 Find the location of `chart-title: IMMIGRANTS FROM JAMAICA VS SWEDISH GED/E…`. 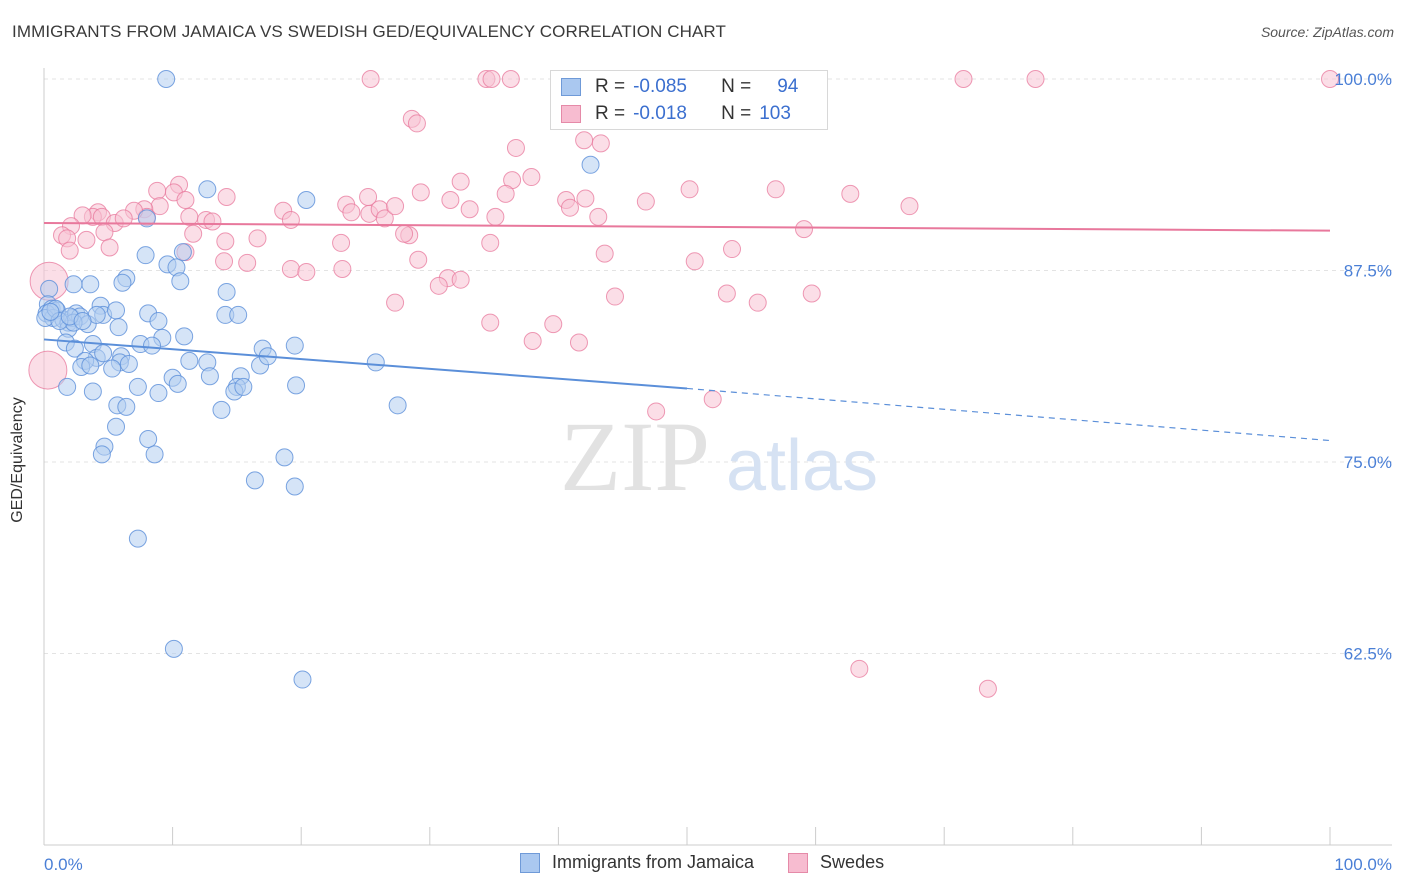

chart-title: IMMIGRANTS FROM JAMAICA VS SWEDISH GED/E… is located at coordinates (369, 31).